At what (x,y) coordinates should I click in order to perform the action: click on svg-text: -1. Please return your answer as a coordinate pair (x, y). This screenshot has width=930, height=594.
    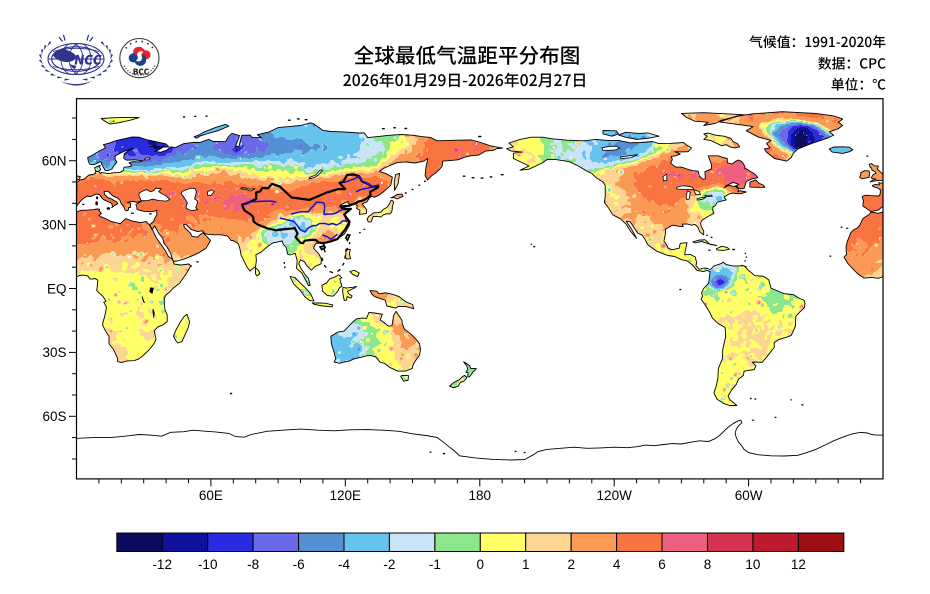
    Looking at the image, I should click on (435, 564).